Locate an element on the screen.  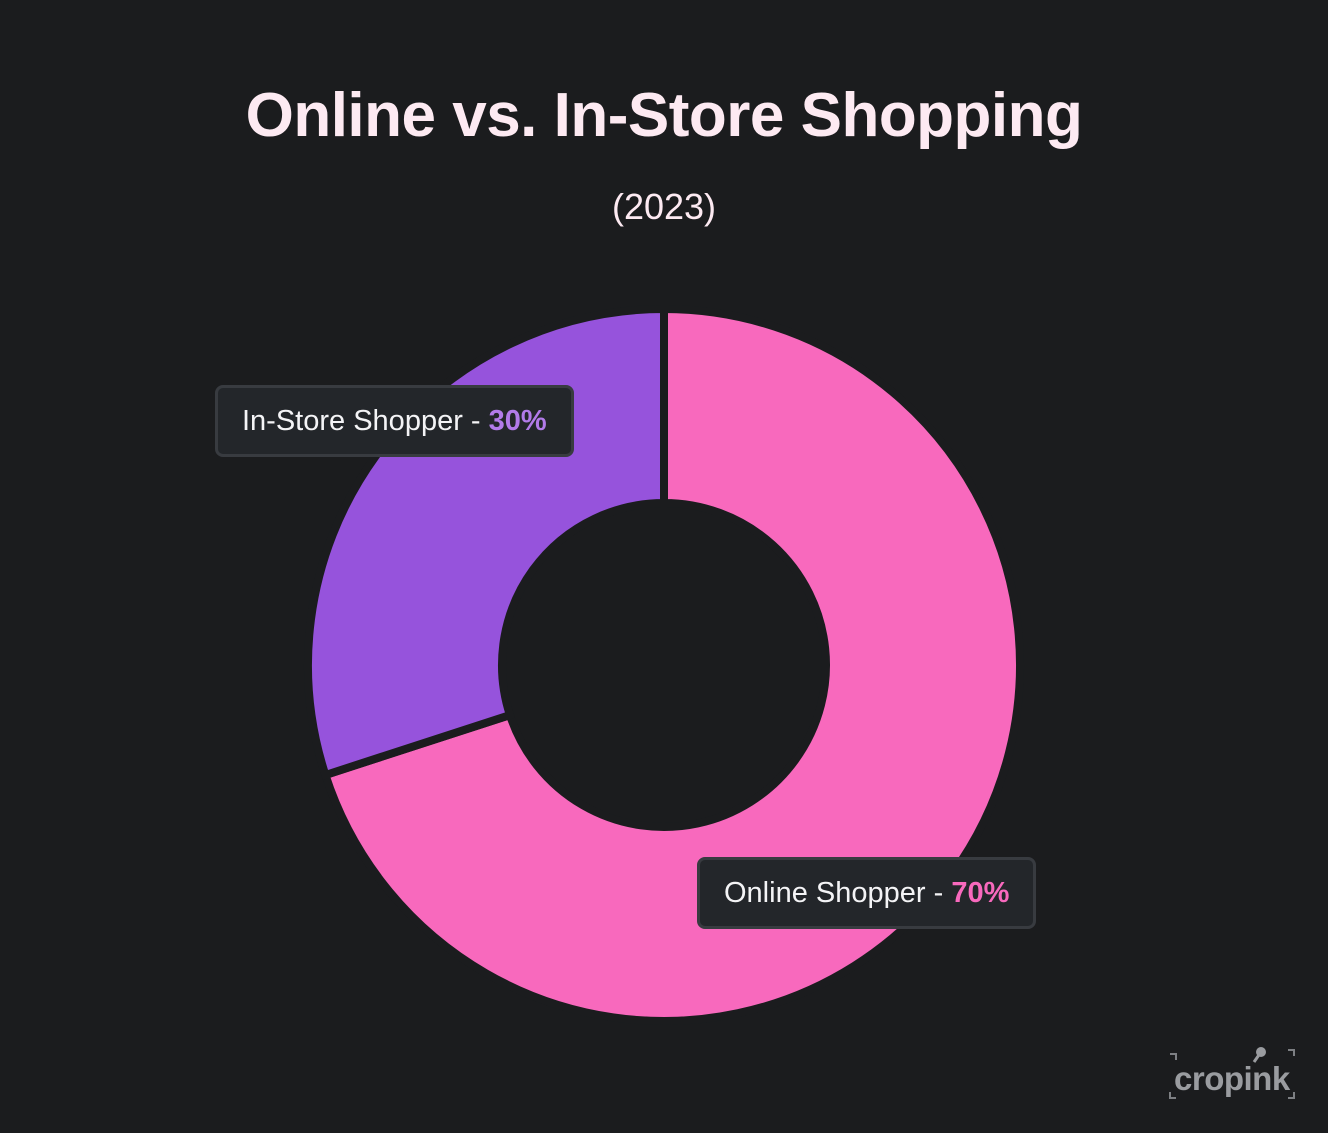
callout-online-shopper: Online Shopper - 70% is located at coordinates (867, 893).